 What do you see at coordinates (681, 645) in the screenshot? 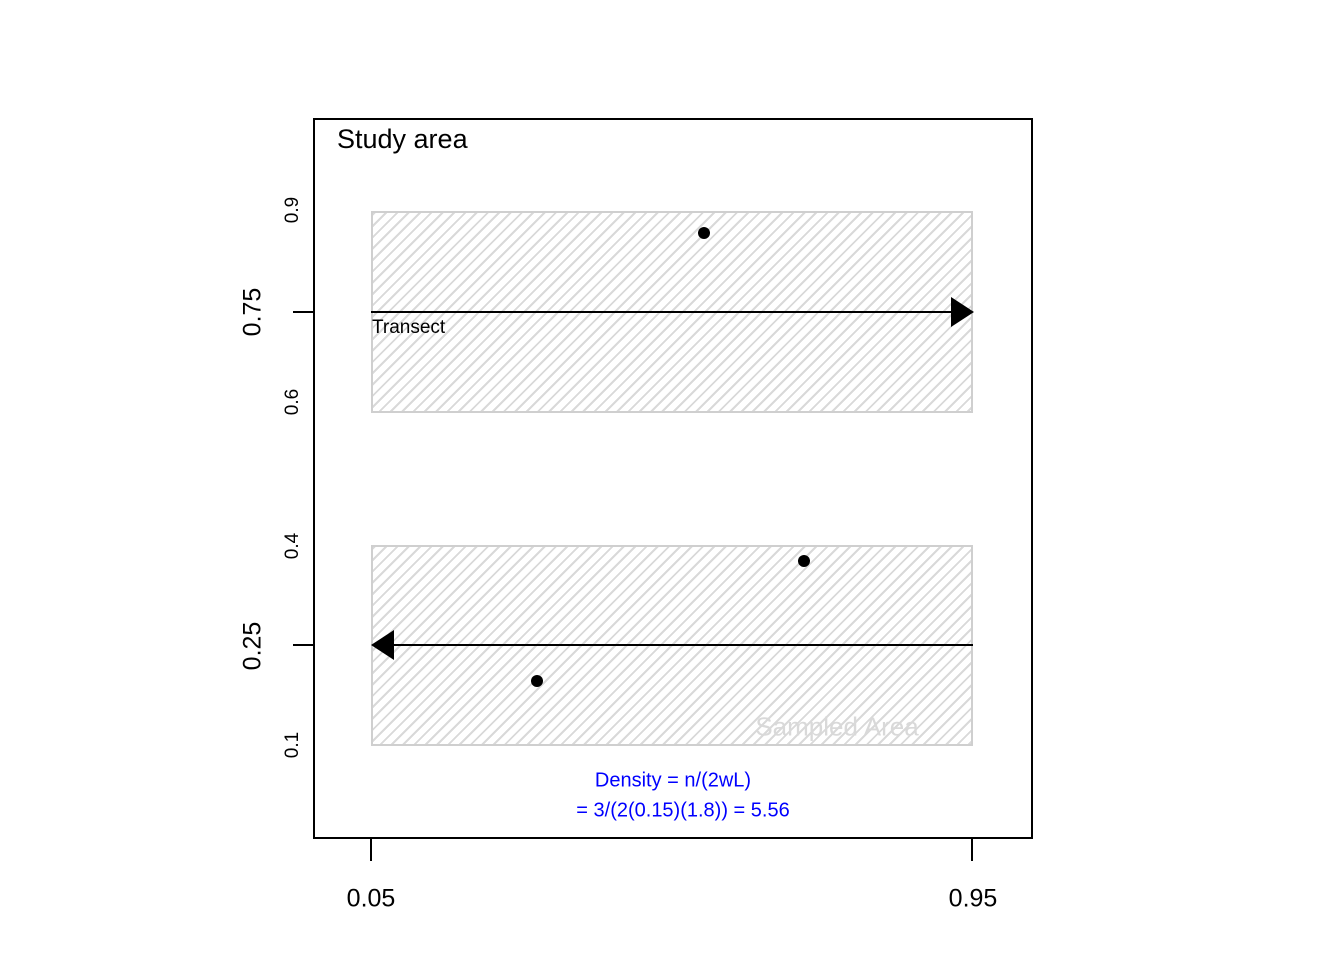
I see `transect-line-bottom` at bounding box center [681, 645].